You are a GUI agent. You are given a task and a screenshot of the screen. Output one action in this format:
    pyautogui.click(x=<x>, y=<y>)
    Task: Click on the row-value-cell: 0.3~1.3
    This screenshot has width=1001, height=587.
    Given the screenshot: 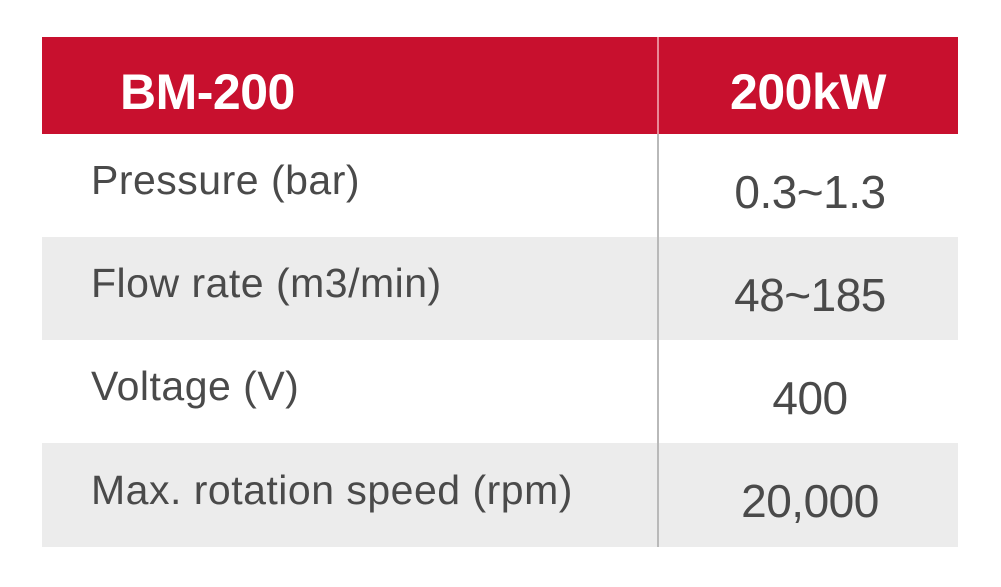 What is the action you would take?
    pyautogui.click(x=808, y=185)
    